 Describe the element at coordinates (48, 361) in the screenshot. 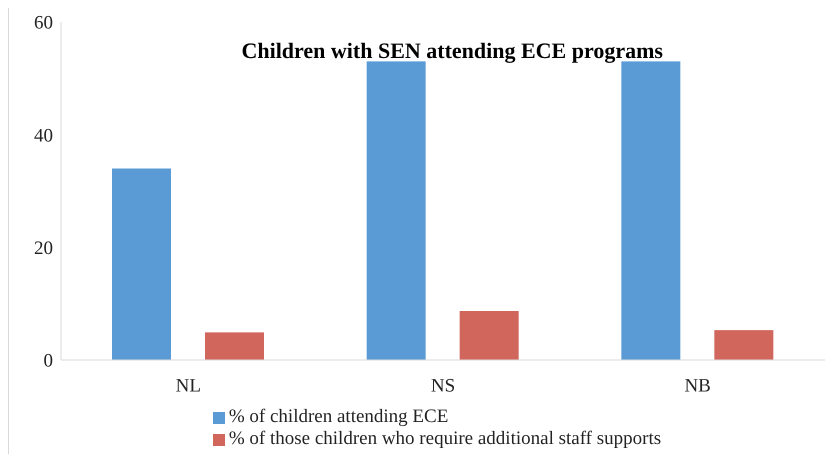

I see `y-tick-label: 0` at that location.